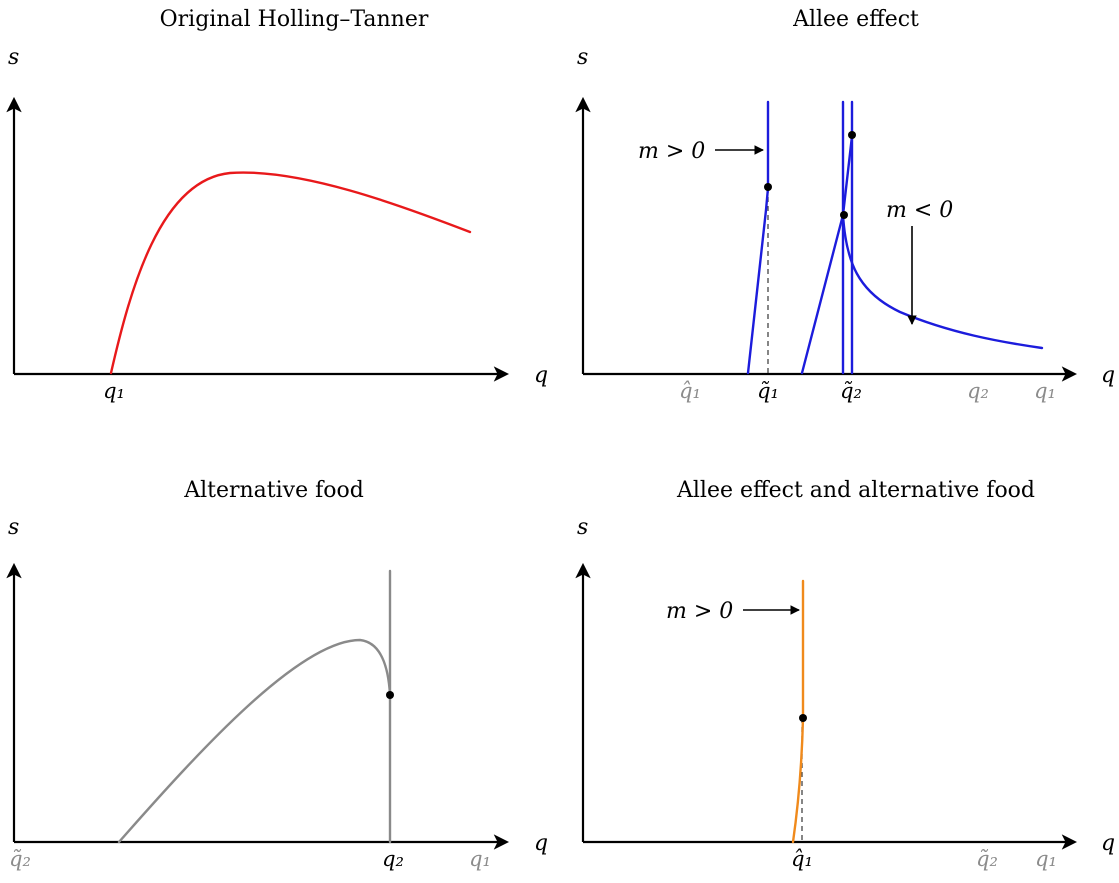  I want to click on allee-curves, so click(895, 237).